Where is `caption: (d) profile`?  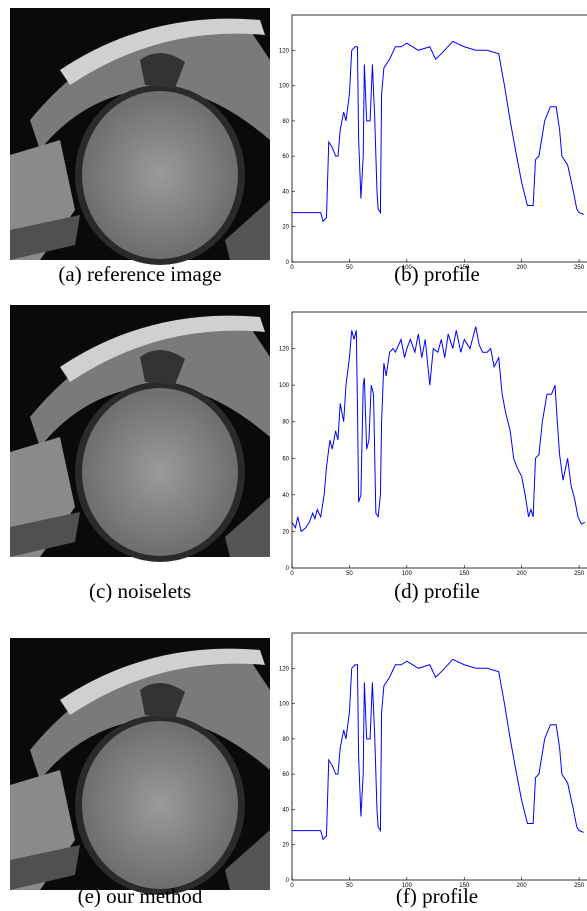 caption: (d) profile is located at coordinates (437, 591).